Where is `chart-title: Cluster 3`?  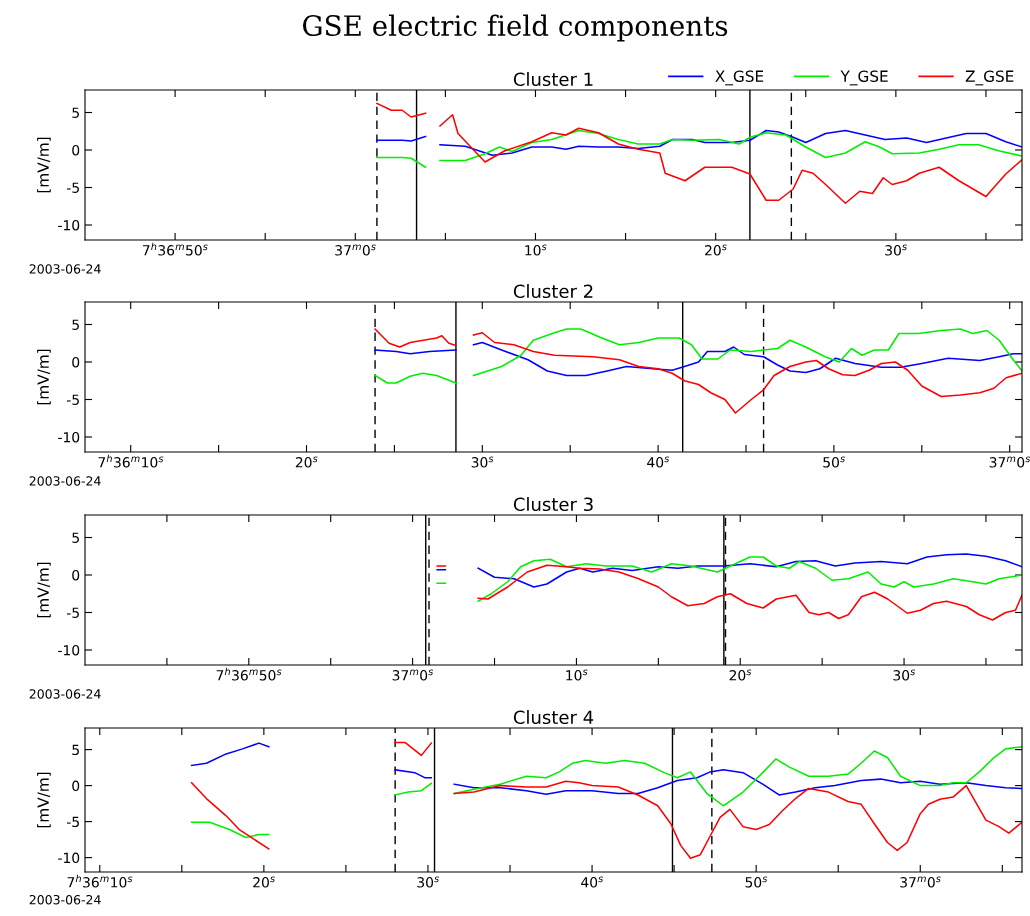
chart-title: Cluster 3 is located at coordinates (553, 504).